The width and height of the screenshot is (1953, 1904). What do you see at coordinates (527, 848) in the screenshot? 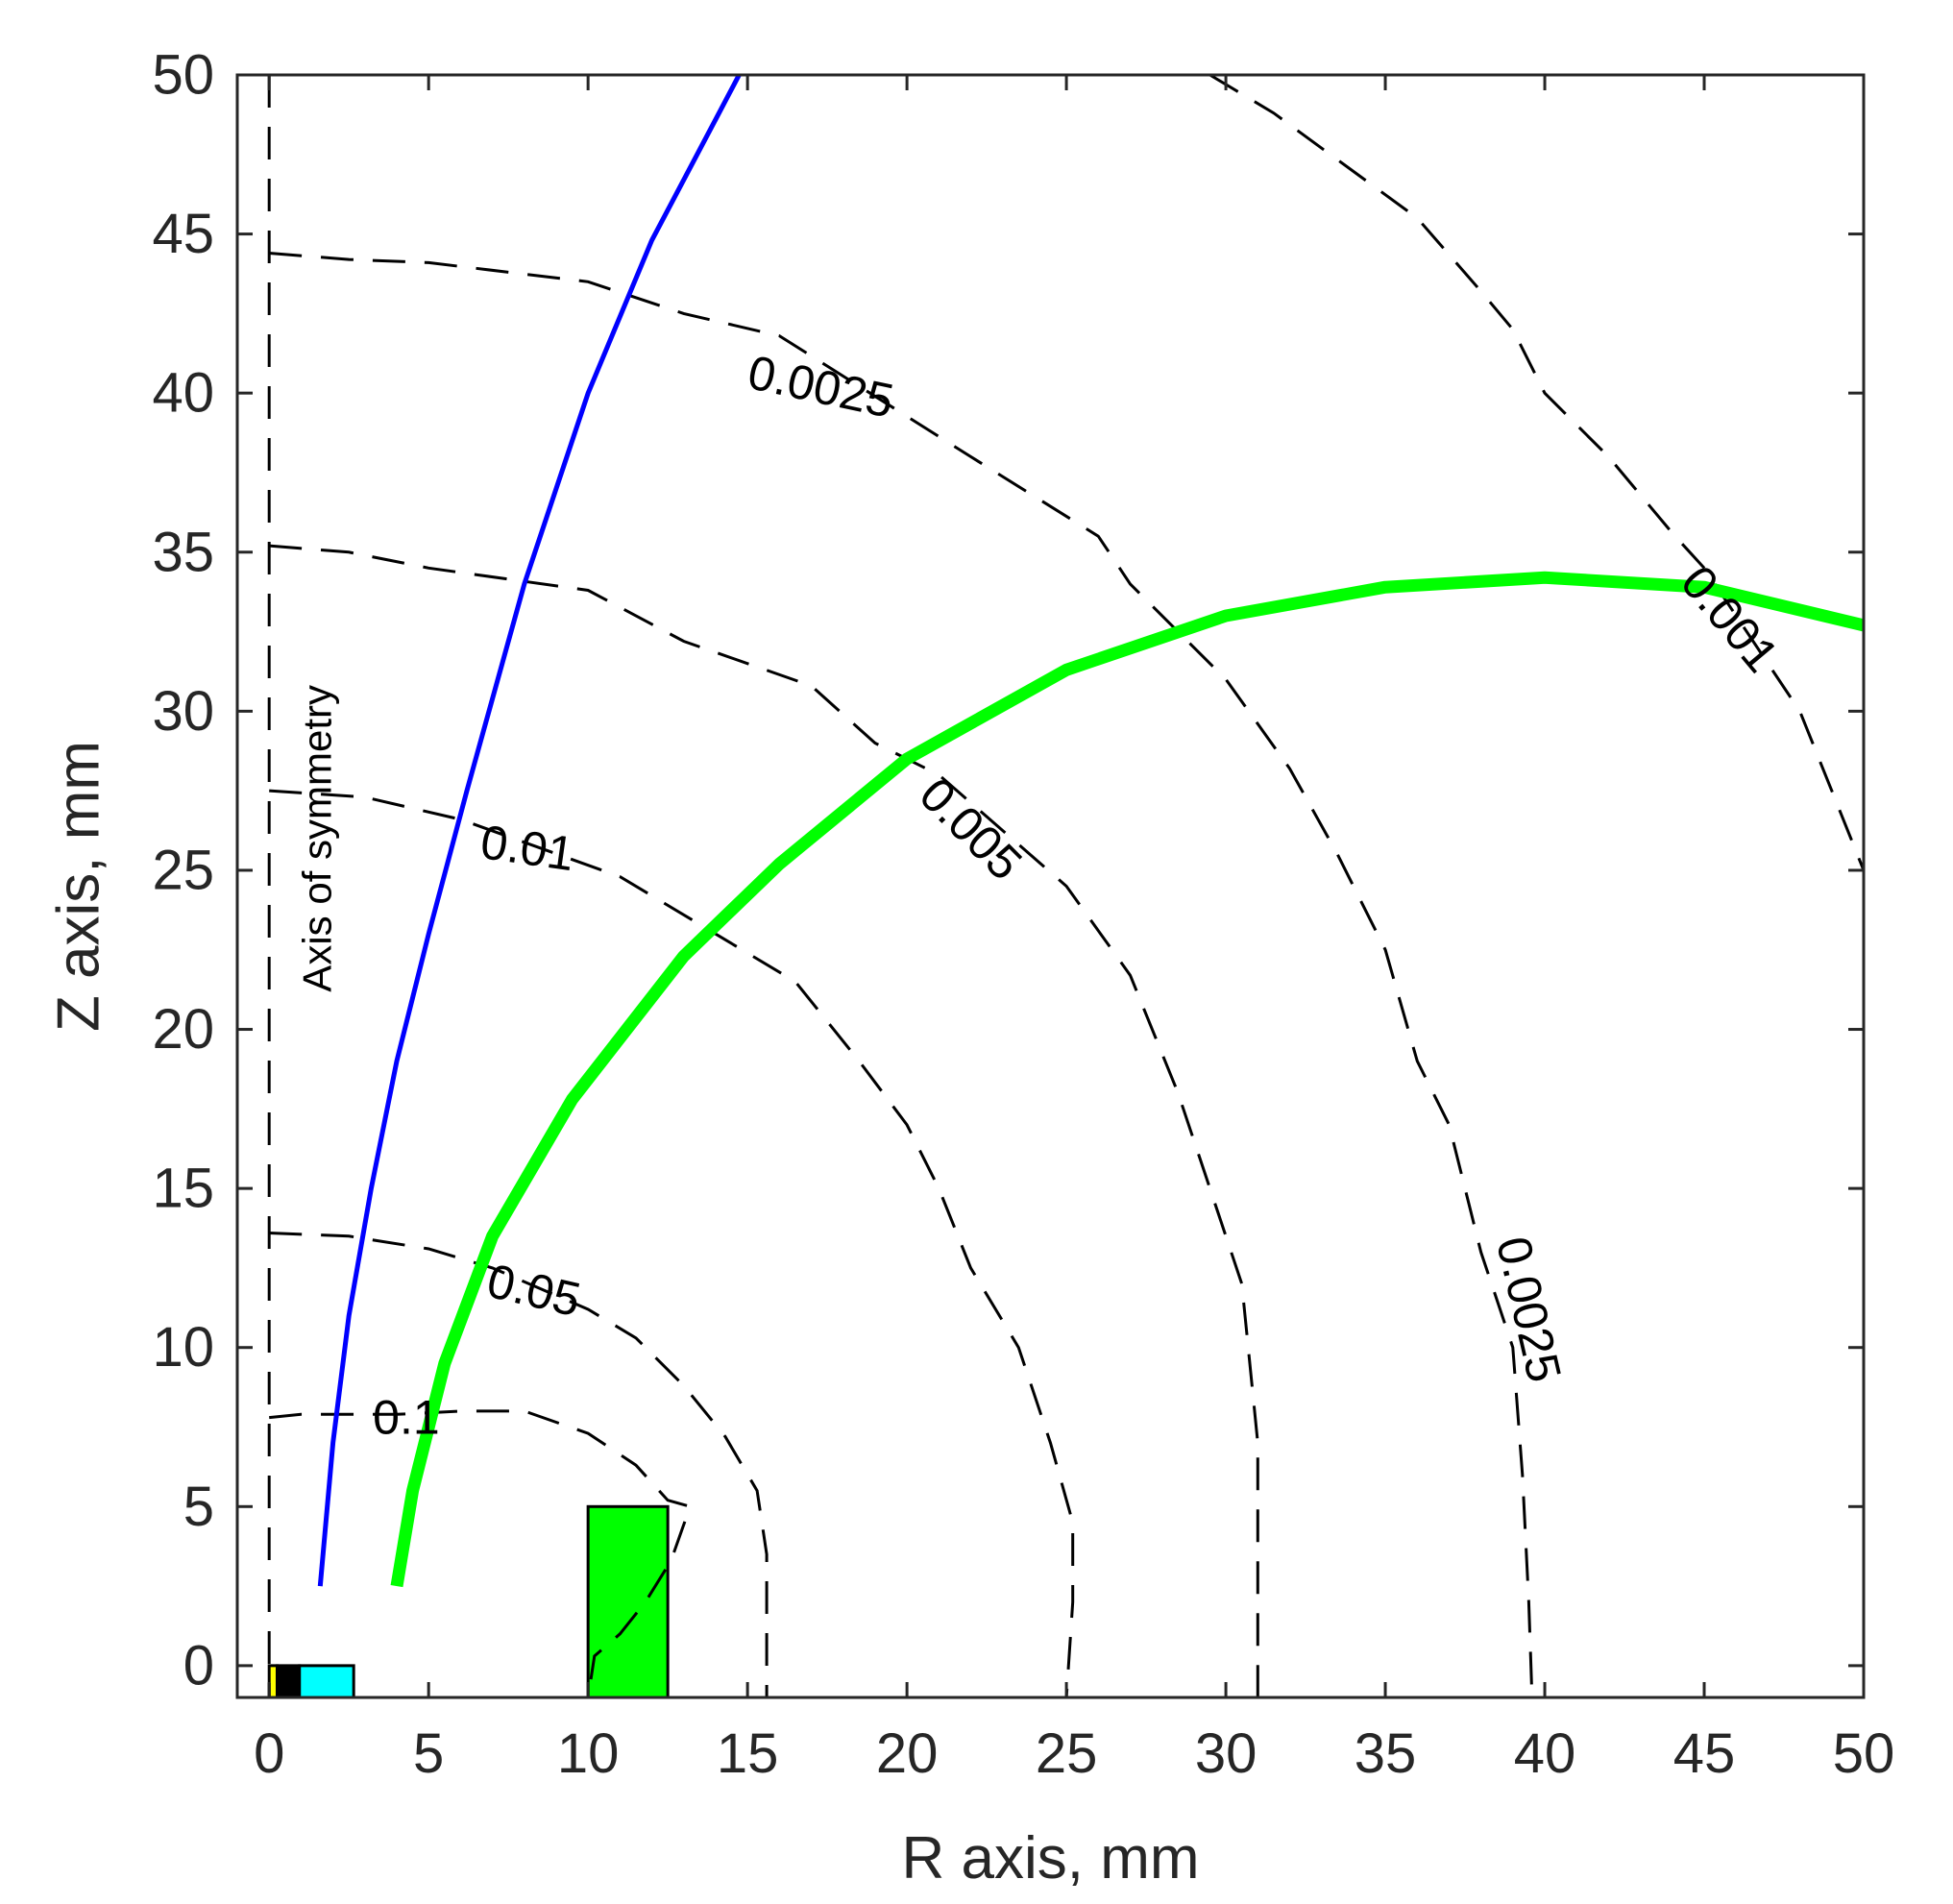
I see `contour-label-0.01-0: 0.01` at bounding box center [527, 848].